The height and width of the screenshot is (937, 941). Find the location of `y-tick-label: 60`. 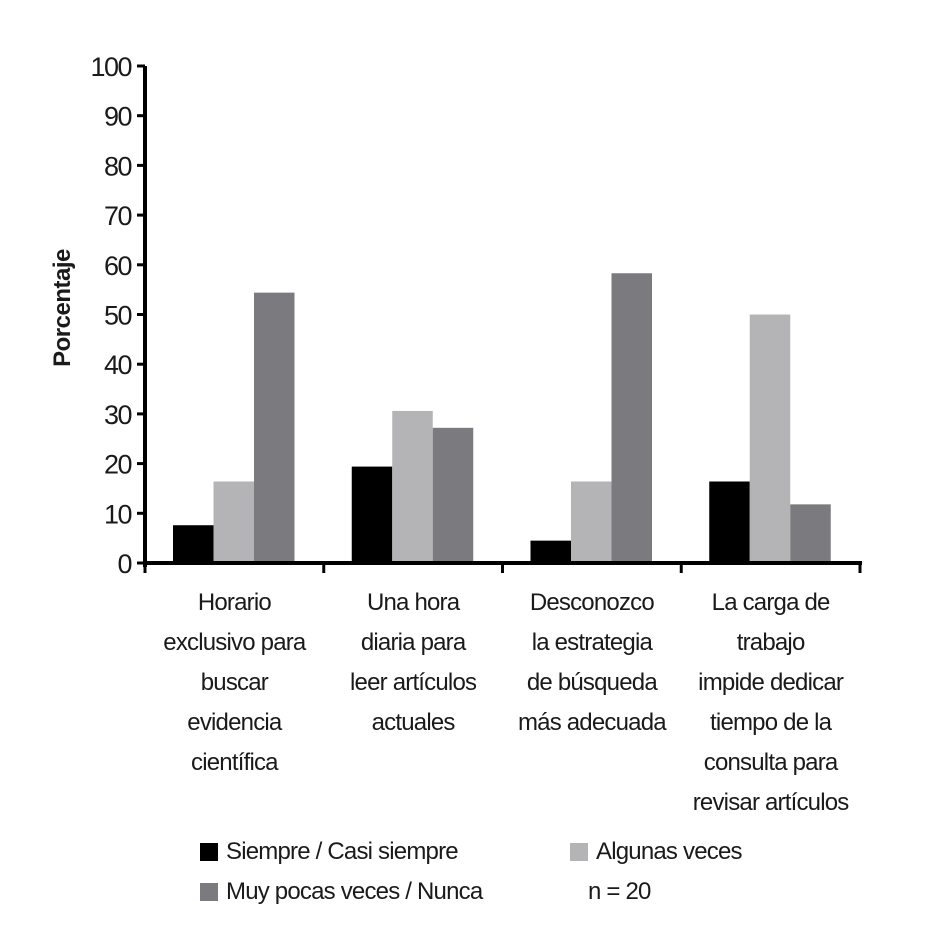

y-tick-label: 60 is located at coordinates (118, 266).